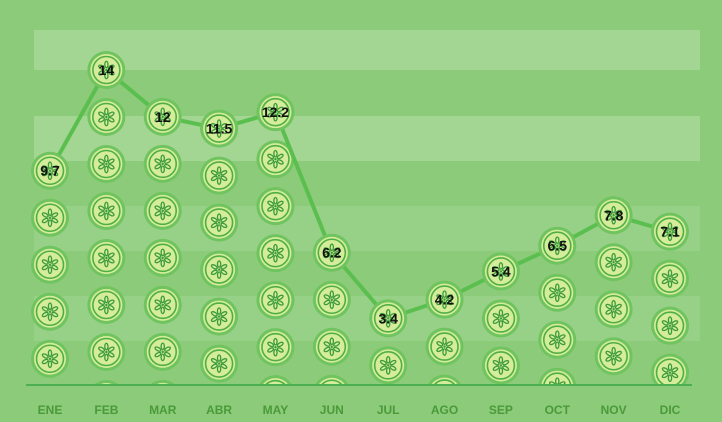  I want to click on data-label: 14, so click(107, 70).